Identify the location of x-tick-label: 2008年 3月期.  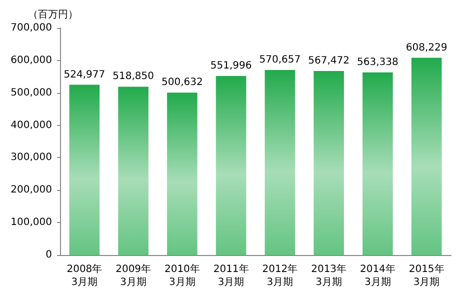
(84, 275).